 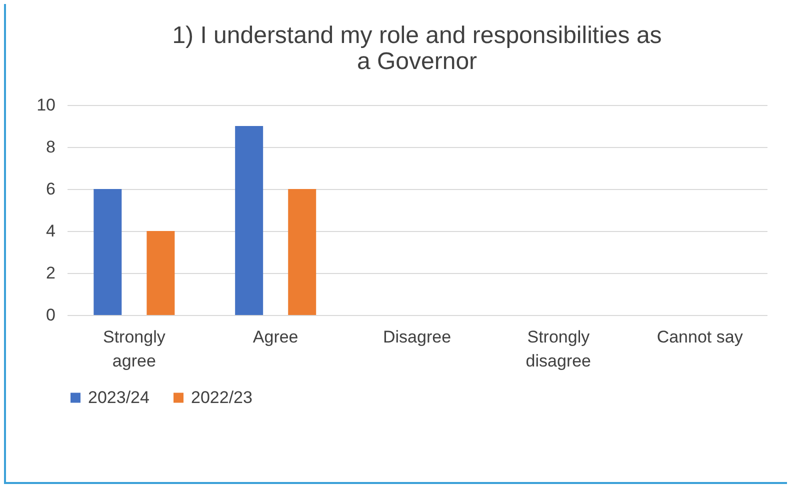 I want to click on x-tick-label: Cannot say, so click(x=700, y=337).